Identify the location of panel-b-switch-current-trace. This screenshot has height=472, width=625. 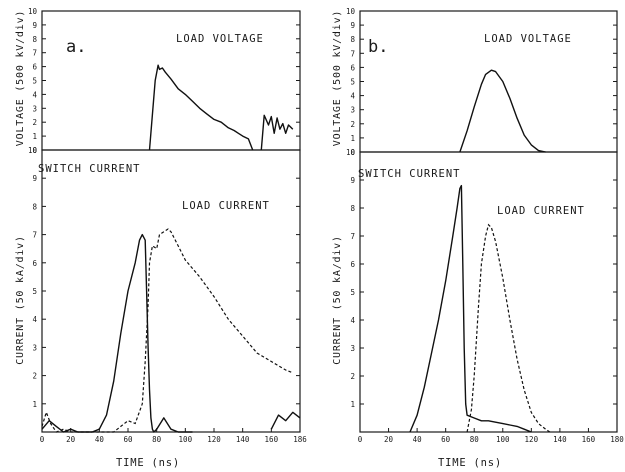
(470, 308).